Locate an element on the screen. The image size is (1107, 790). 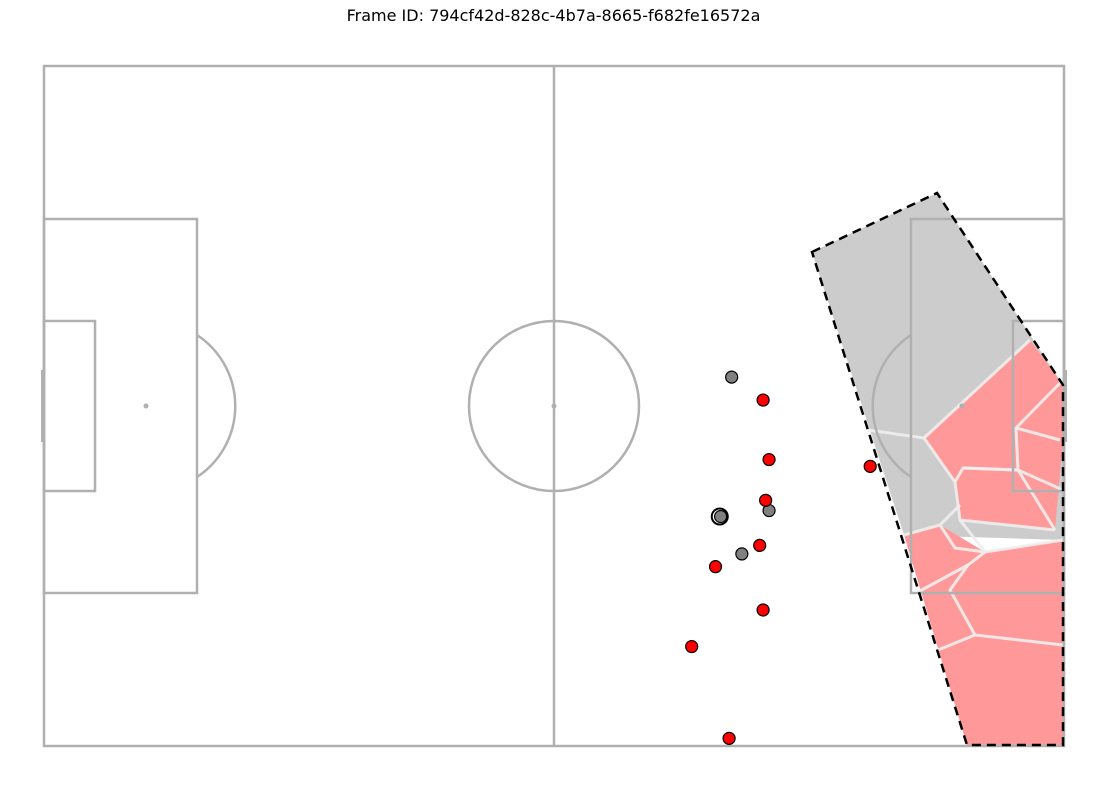
left-penalty-spot is located at coordinates (146, 406).